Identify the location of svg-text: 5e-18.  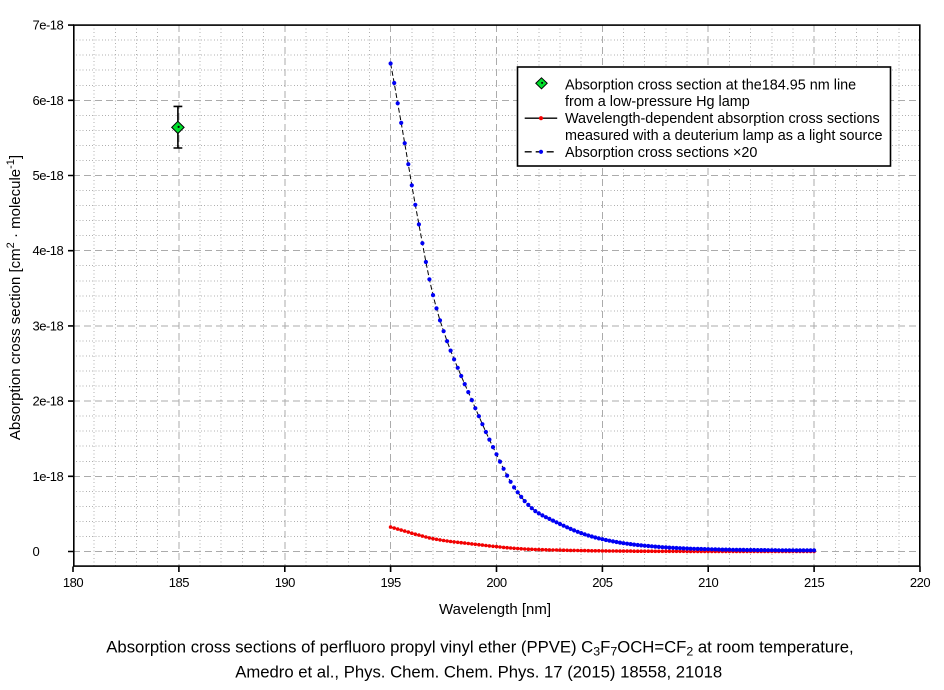
(48, 175).